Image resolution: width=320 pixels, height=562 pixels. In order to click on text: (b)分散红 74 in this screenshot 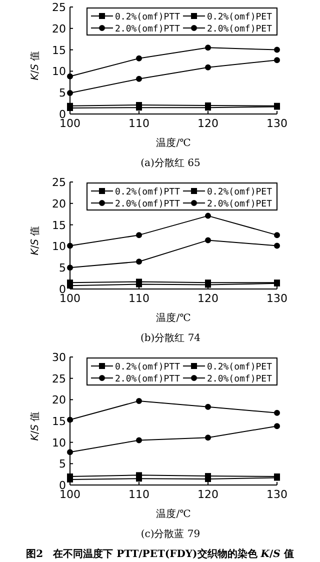, I will do `click(170, 338)`.